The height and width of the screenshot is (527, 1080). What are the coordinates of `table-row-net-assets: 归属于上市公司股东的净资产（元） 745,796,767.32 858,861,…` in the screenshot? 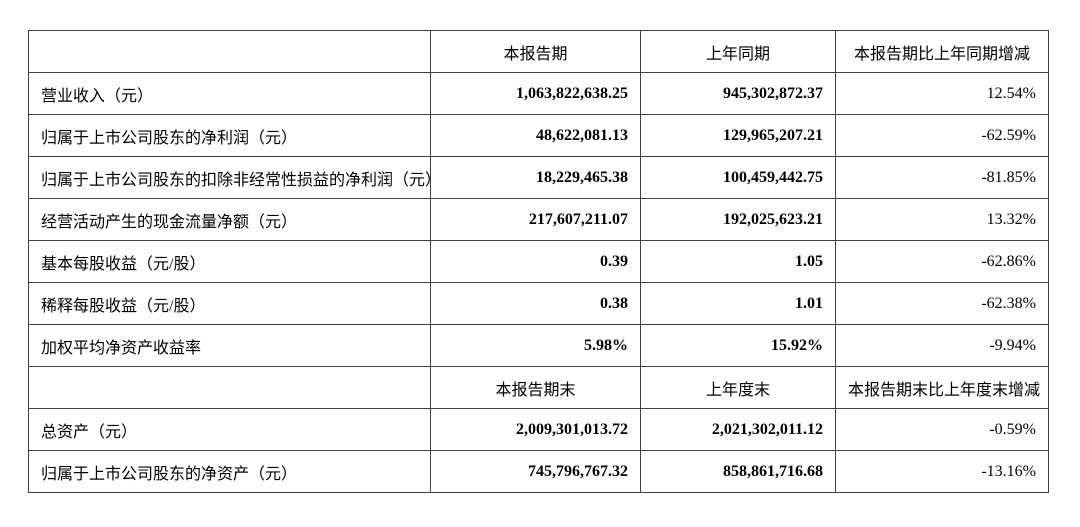 It's located at (538, 471).